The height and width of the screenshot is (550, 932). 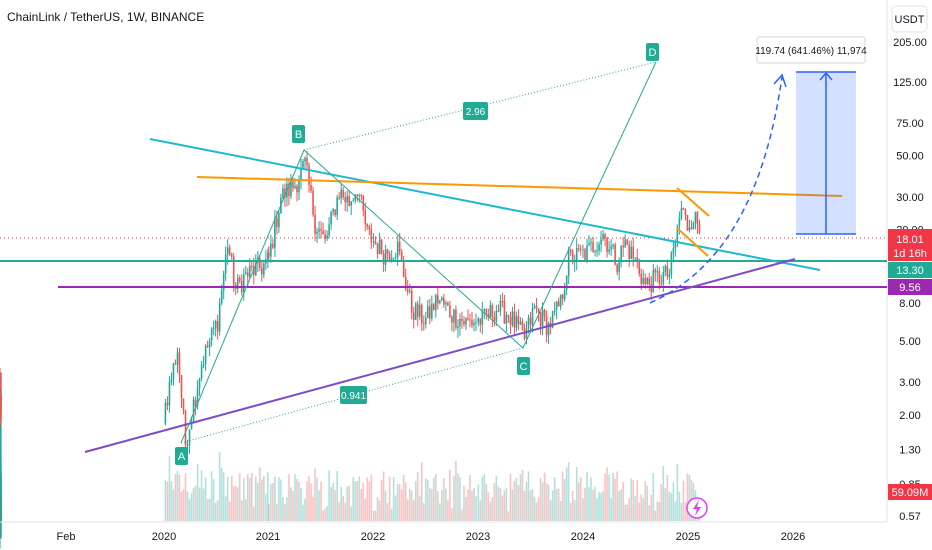 I want to click on price-range-measure, so click(x=826, y=153).